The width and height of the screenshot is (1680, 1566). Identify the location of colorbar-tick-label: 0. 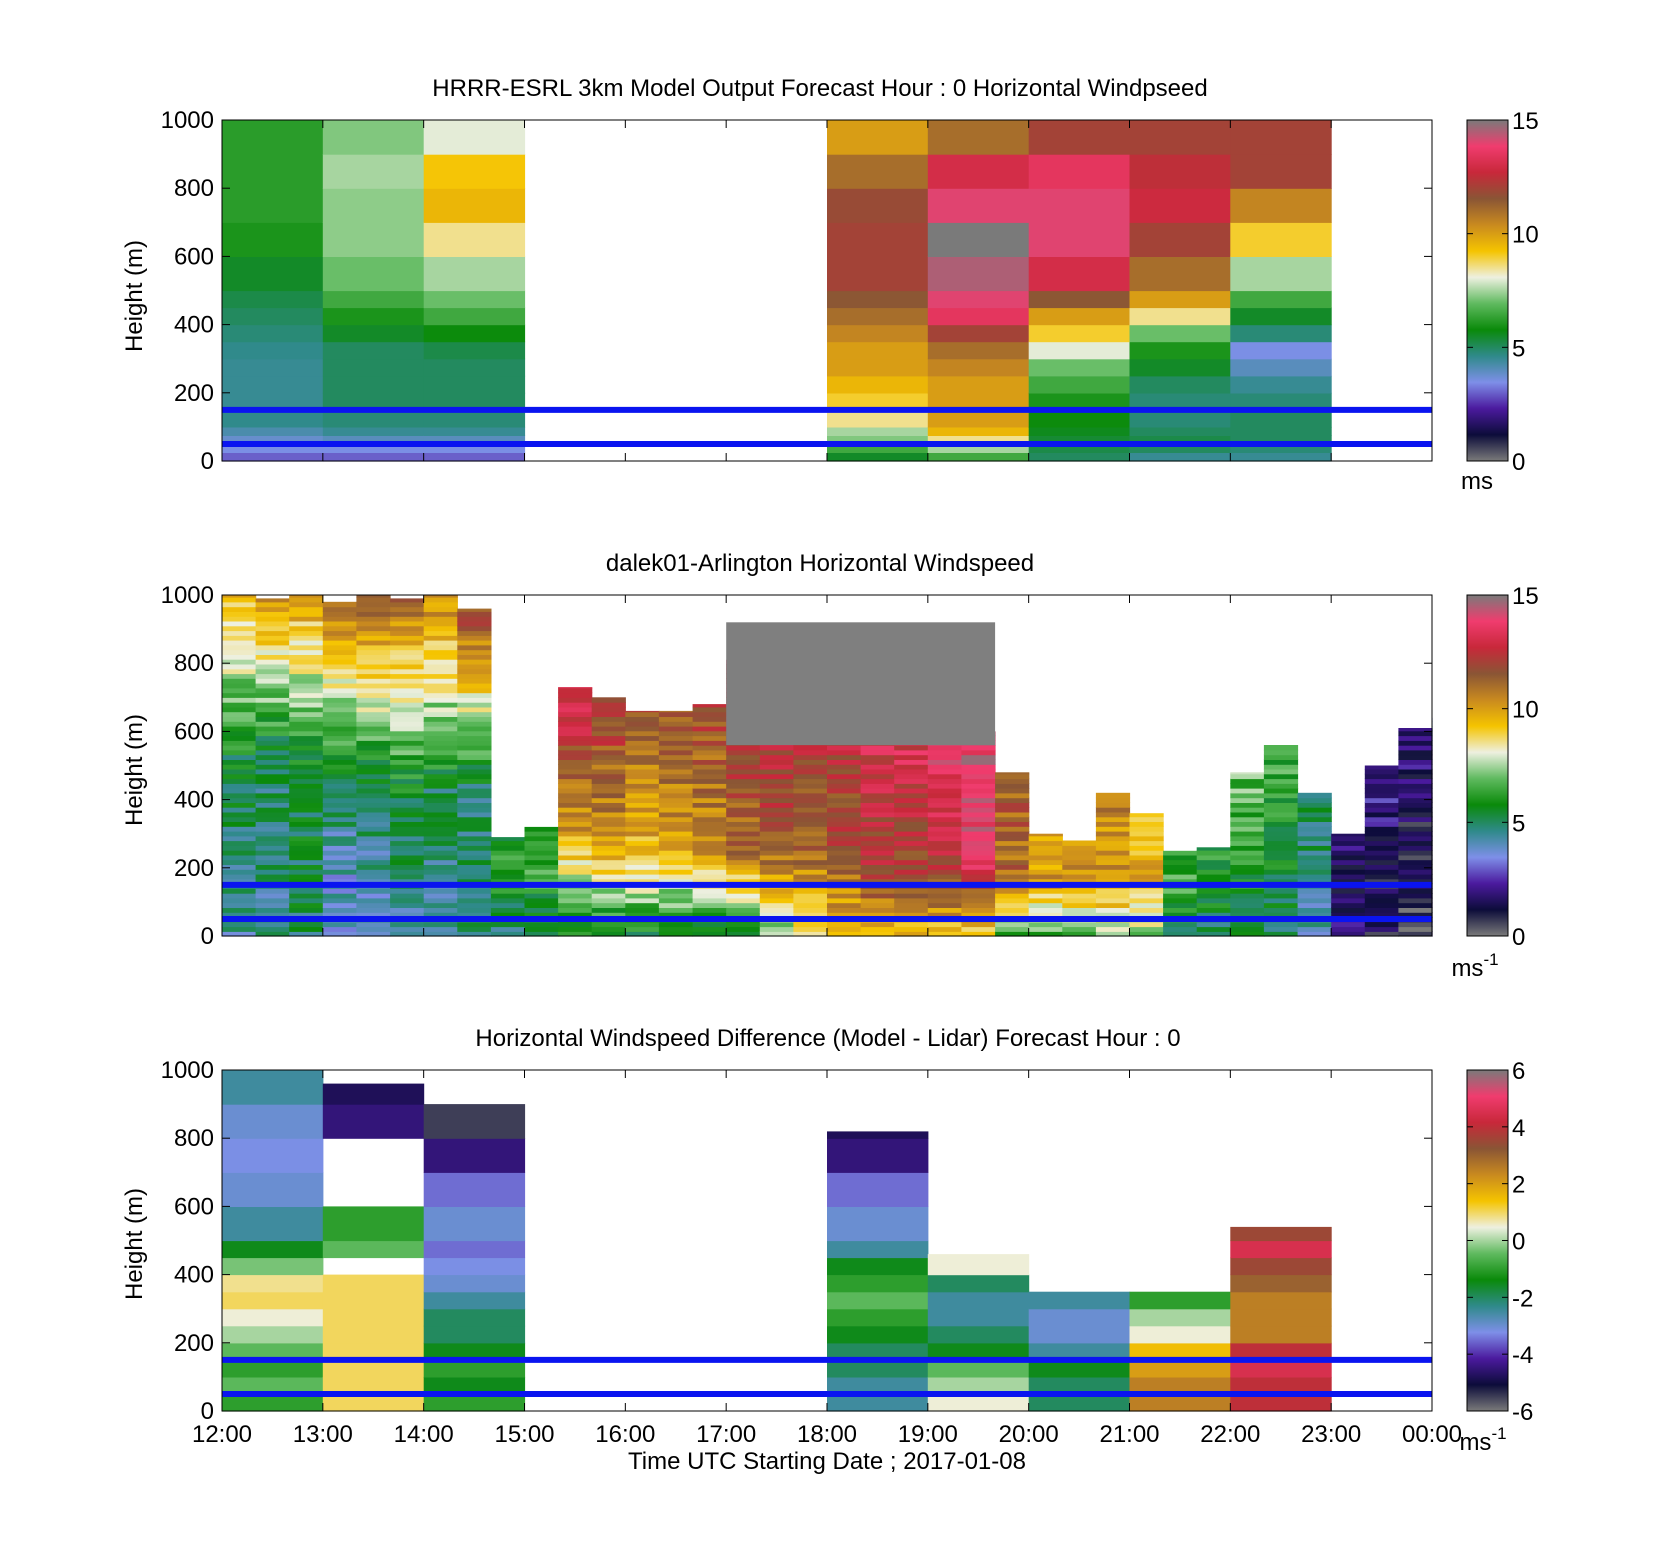
(1518, 937).